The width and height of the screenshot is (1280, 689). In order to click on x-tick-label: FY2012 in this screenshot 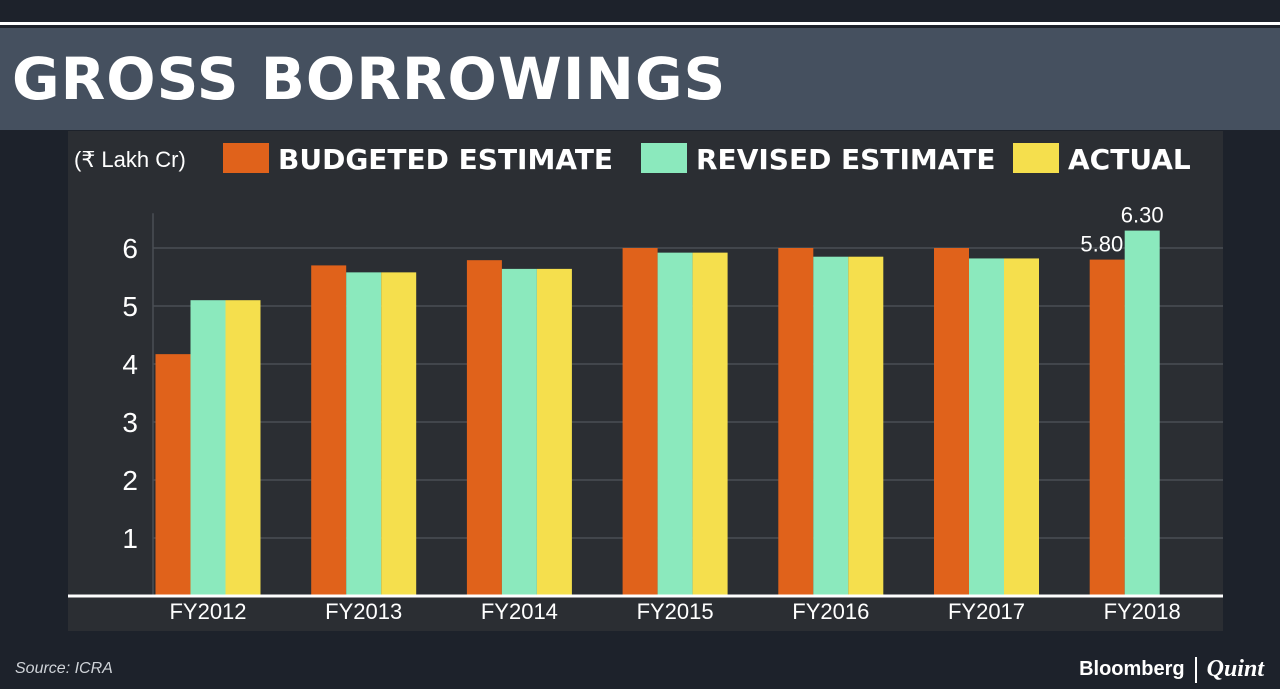, I will do `click(207, 611)`.